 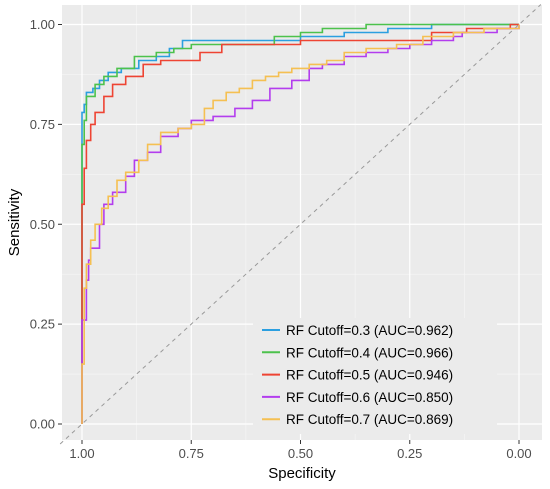 I want to click on legend-label-1: RF Cutoff=0.3 (AUC=0.962), so click(x=369, y=330).